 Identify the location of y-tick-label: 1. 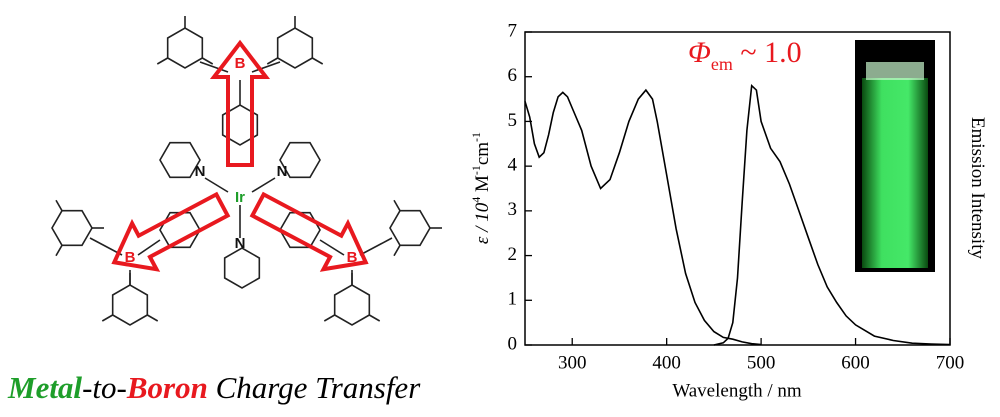
(513, 299).